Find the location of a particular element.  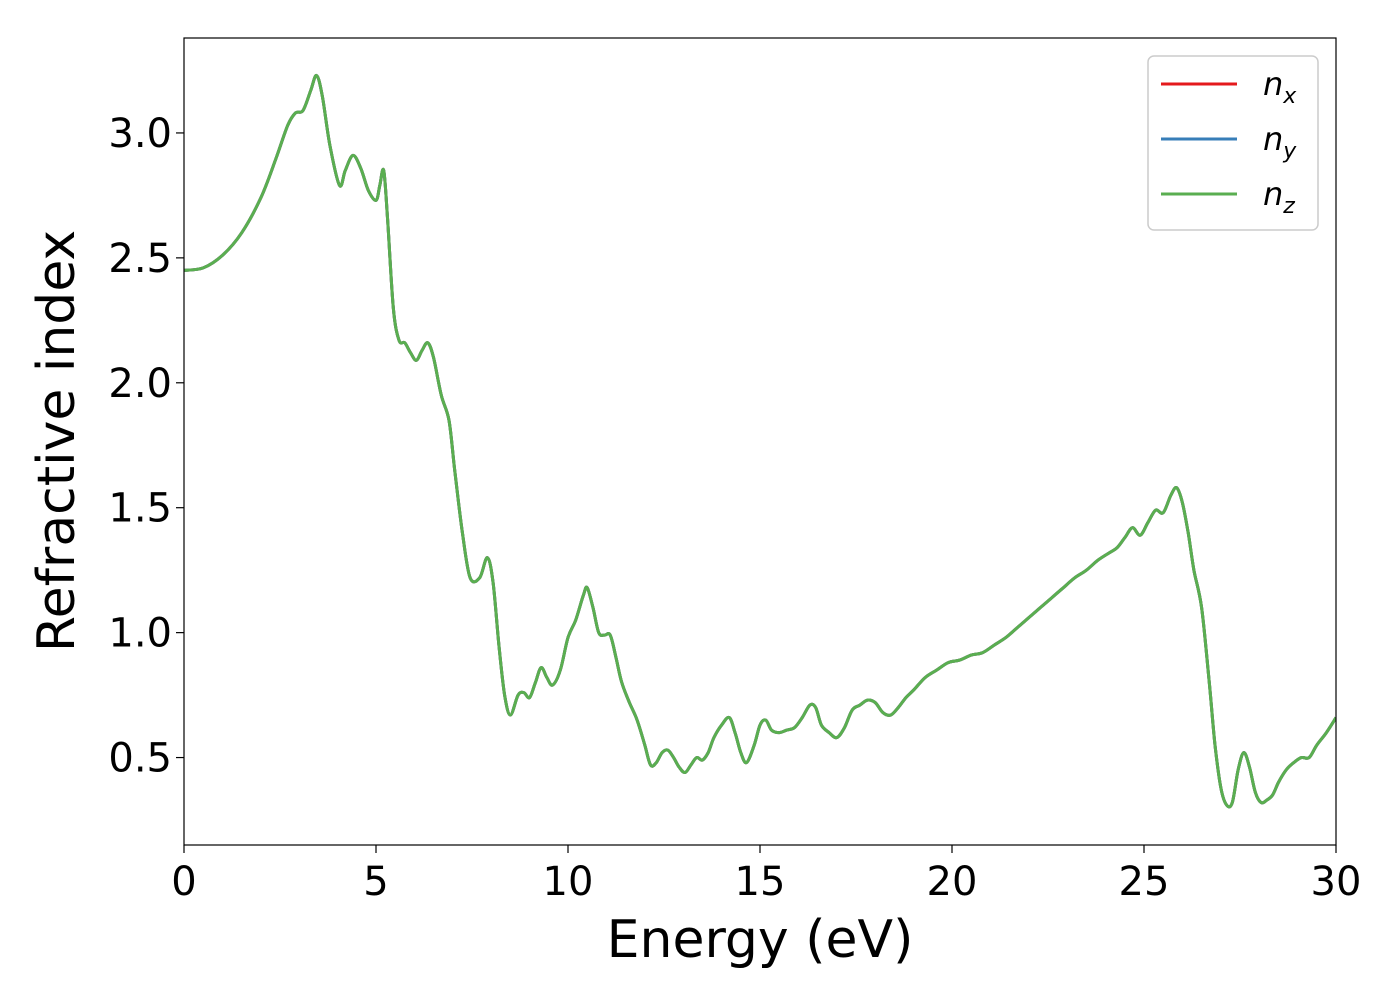

y-tick-label: 2.5 is located at coordinates (140, 259).